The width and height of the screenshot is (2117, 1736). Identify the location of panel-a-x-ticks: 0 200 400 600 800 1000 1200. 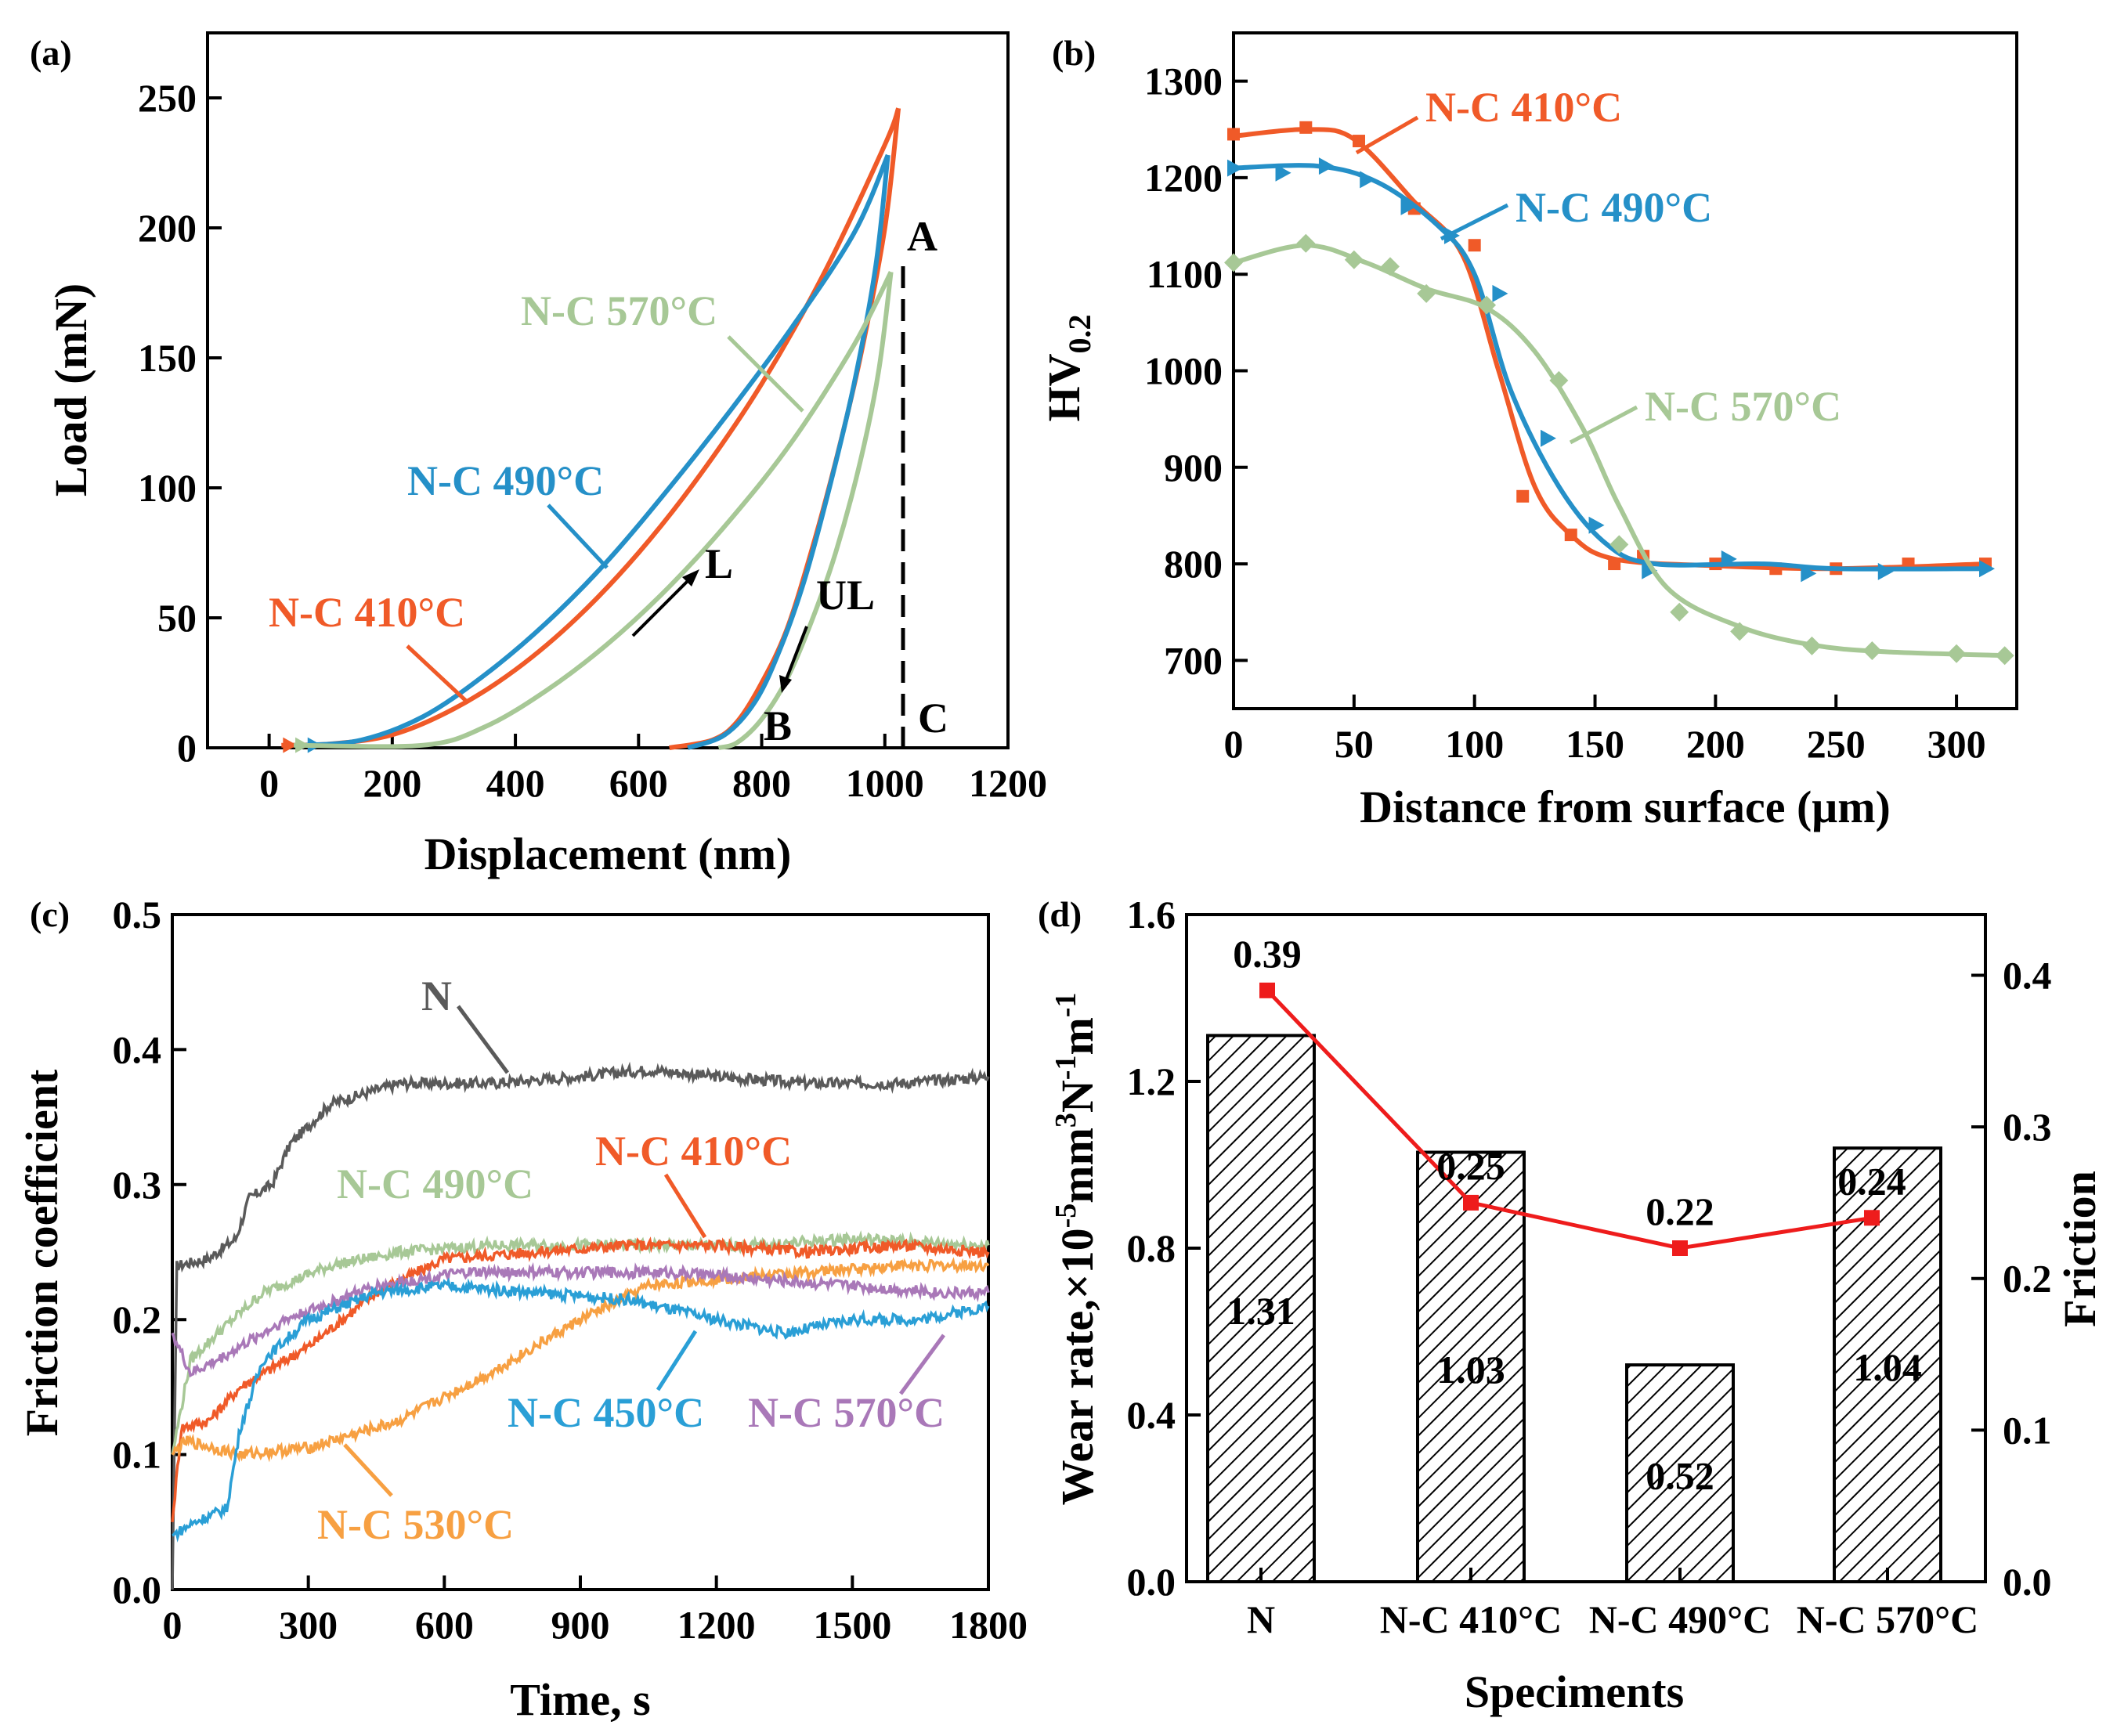
(653, 769).